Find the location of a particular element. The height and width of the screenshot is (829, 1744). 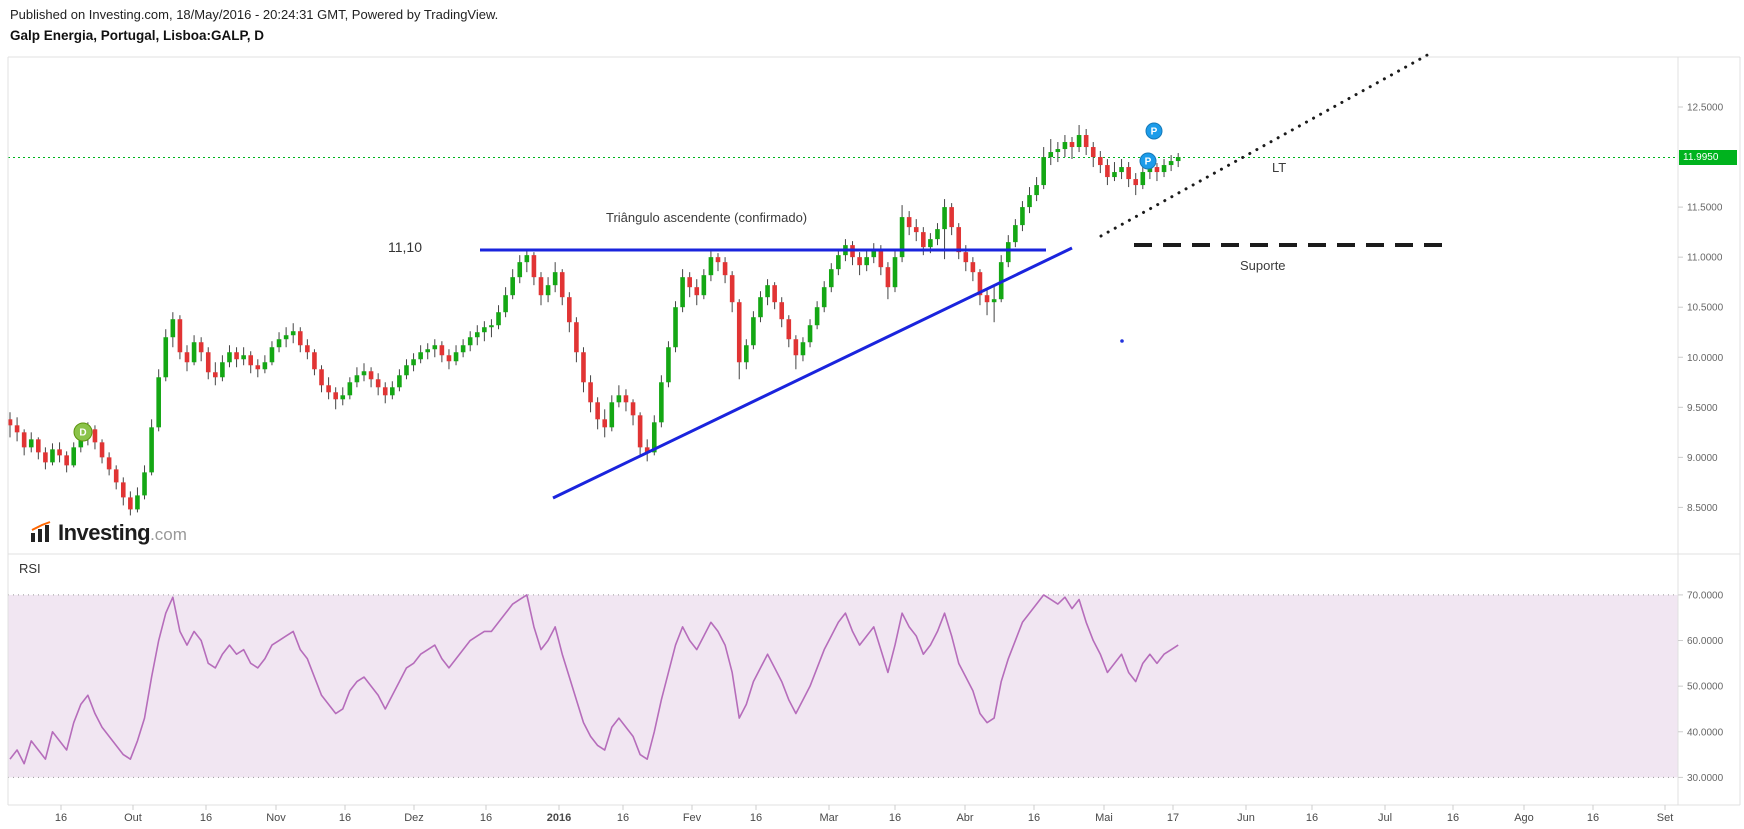

time-axis-label: Out is located at coordinates (133, 818).